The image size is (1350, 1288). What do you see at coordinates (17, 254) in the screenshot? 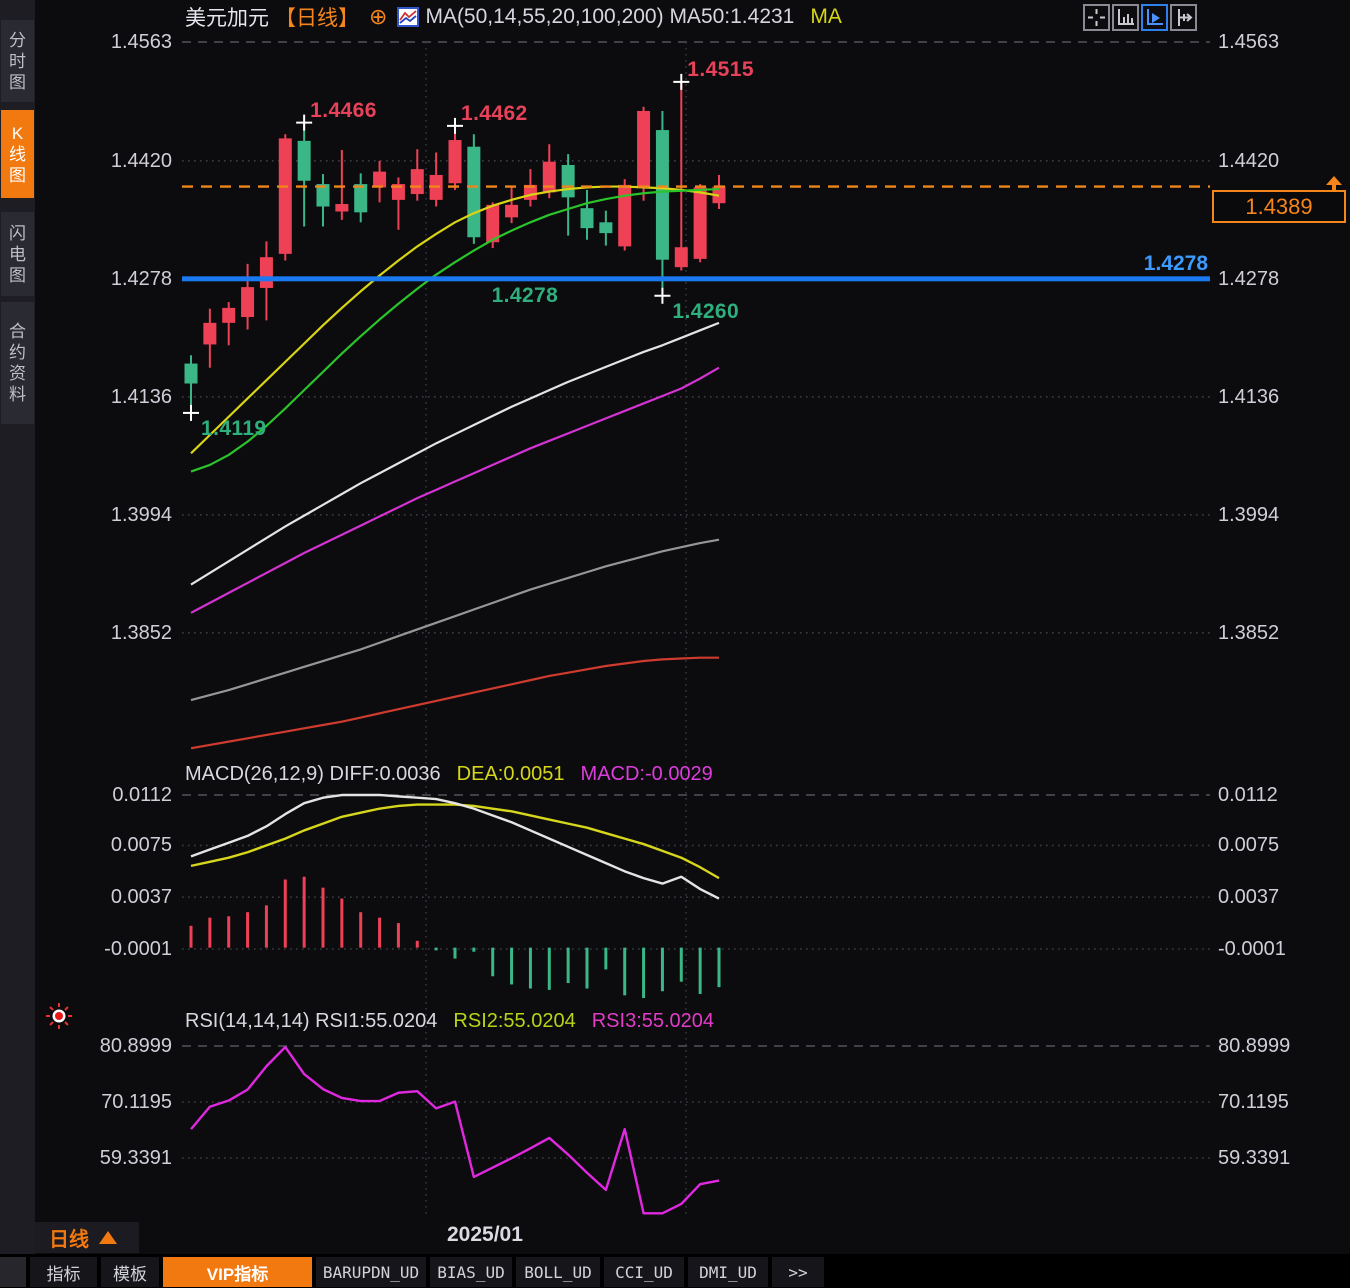
I see `sidebar-item-3: 闪电图` at bounding box center [17, 254].